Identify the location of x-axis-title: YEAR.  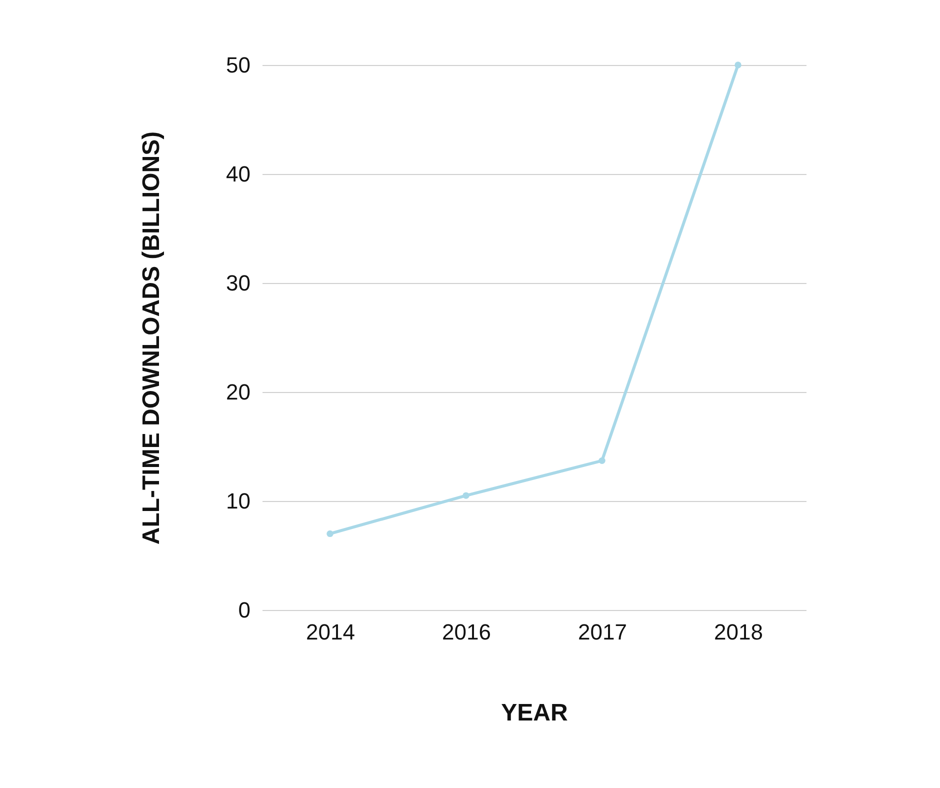
(534, 713).